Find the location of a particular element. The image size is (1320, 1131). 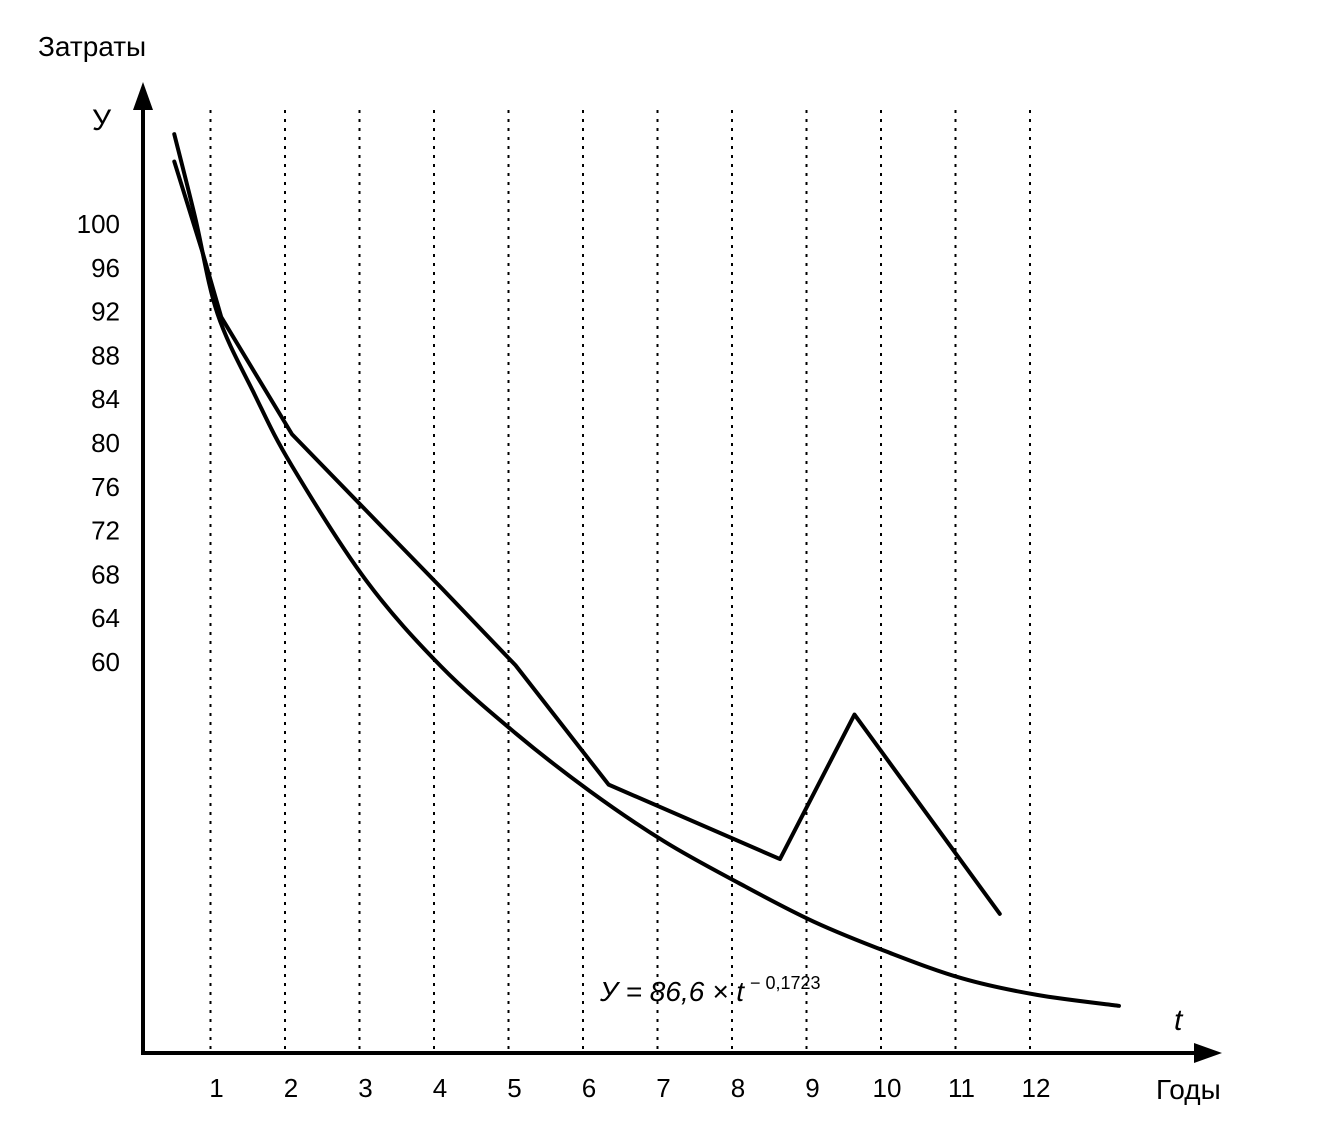

x-tick-label-12: 12 is located at coordinates (1036, 1088).